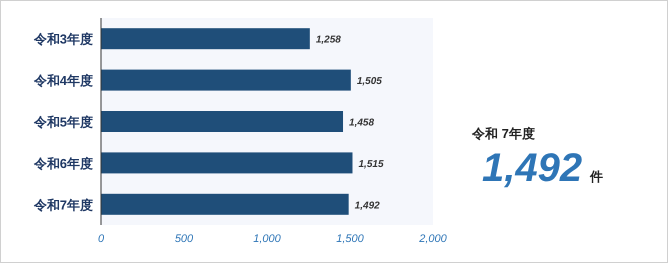 This screenshot has width=668, height=263. What do you see at coordinates (62, 122) in the screenshot?
I see `y-tick-label: 令和5年度` at bounding box center [62, 122].